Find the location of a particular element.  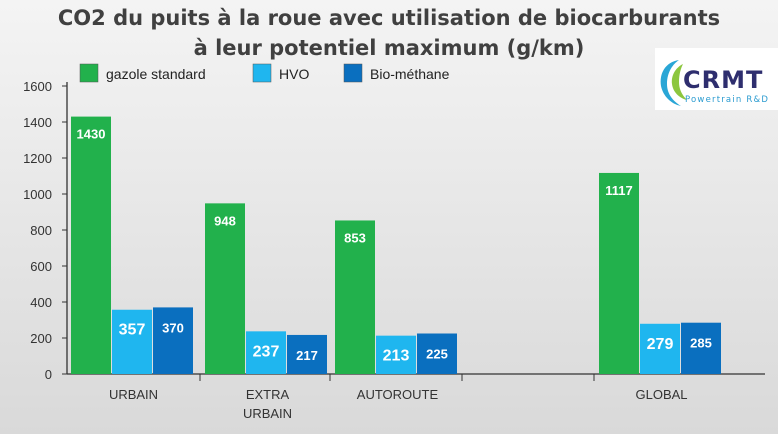

legend-label: gazole standard is located at coordinates (156, 74).